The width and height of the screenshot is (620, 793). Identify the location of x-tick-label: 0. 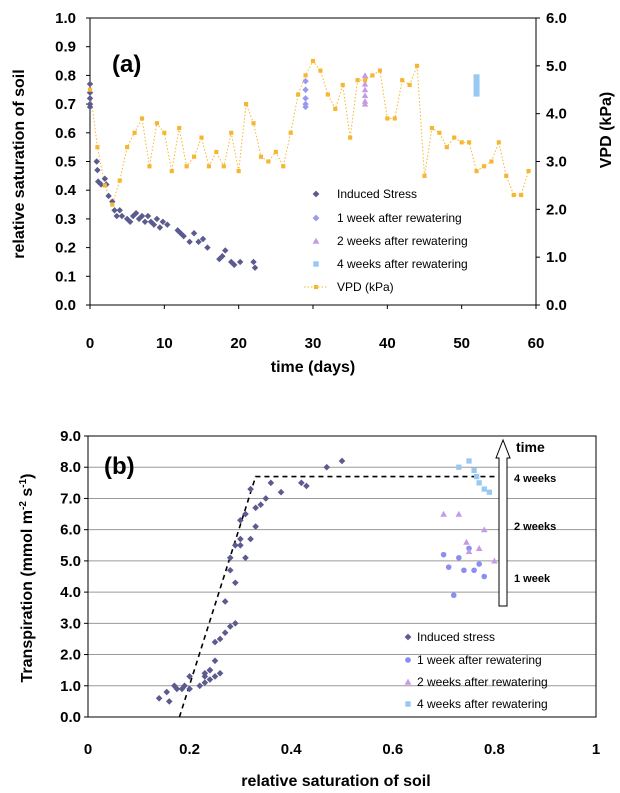
(90, 343).